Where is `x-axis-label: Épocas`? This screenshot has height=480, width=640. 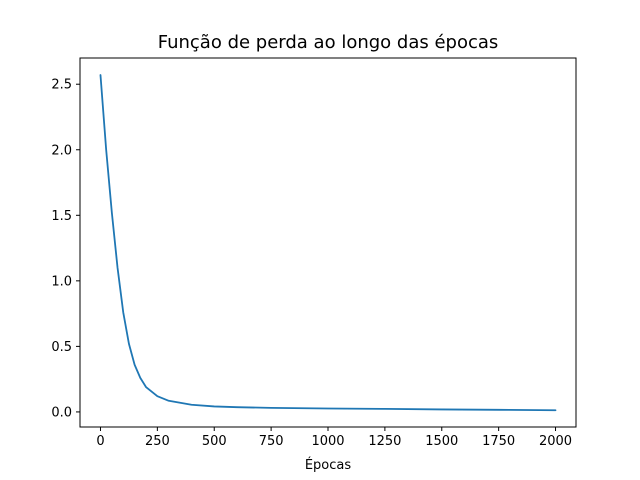 x-axis-label: Épocas is located at coordinates (328, 465).